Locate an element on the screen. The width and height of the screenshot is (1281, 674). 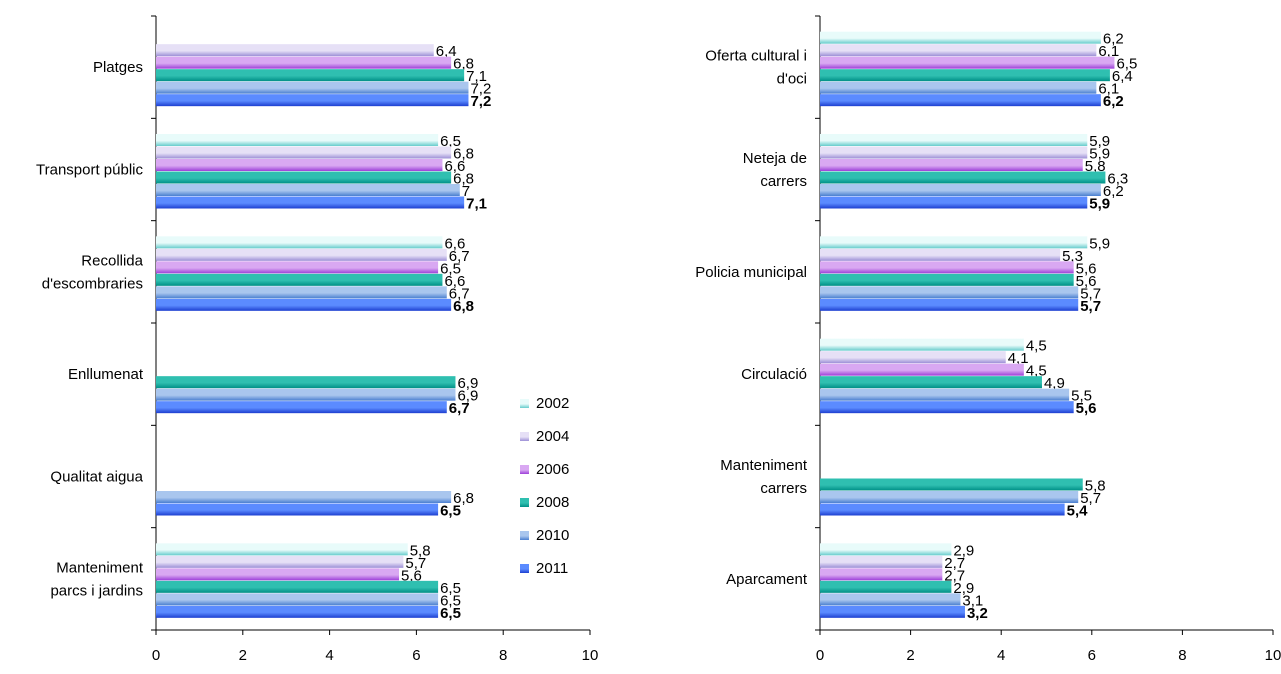
data-label-2010: 6,5 is located at coordinates (450, 600).